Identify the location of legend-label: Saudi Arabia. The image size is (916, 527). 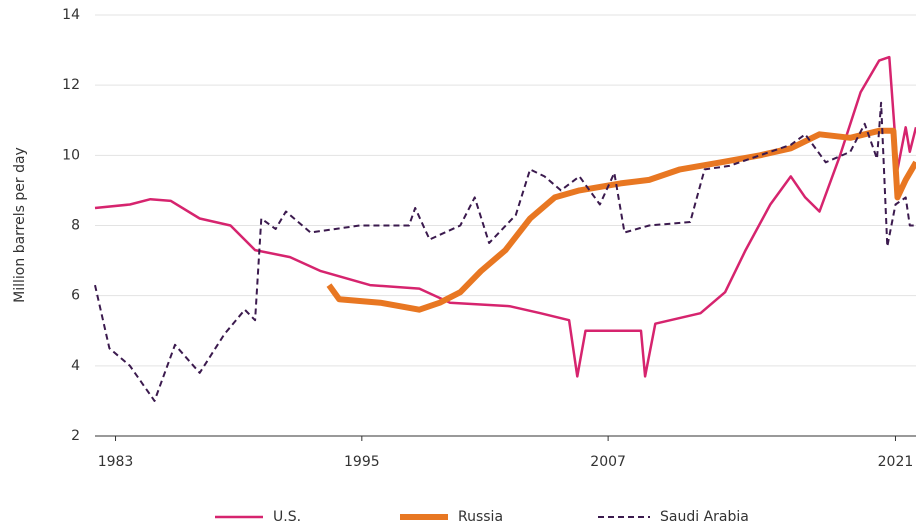
(704, 517).